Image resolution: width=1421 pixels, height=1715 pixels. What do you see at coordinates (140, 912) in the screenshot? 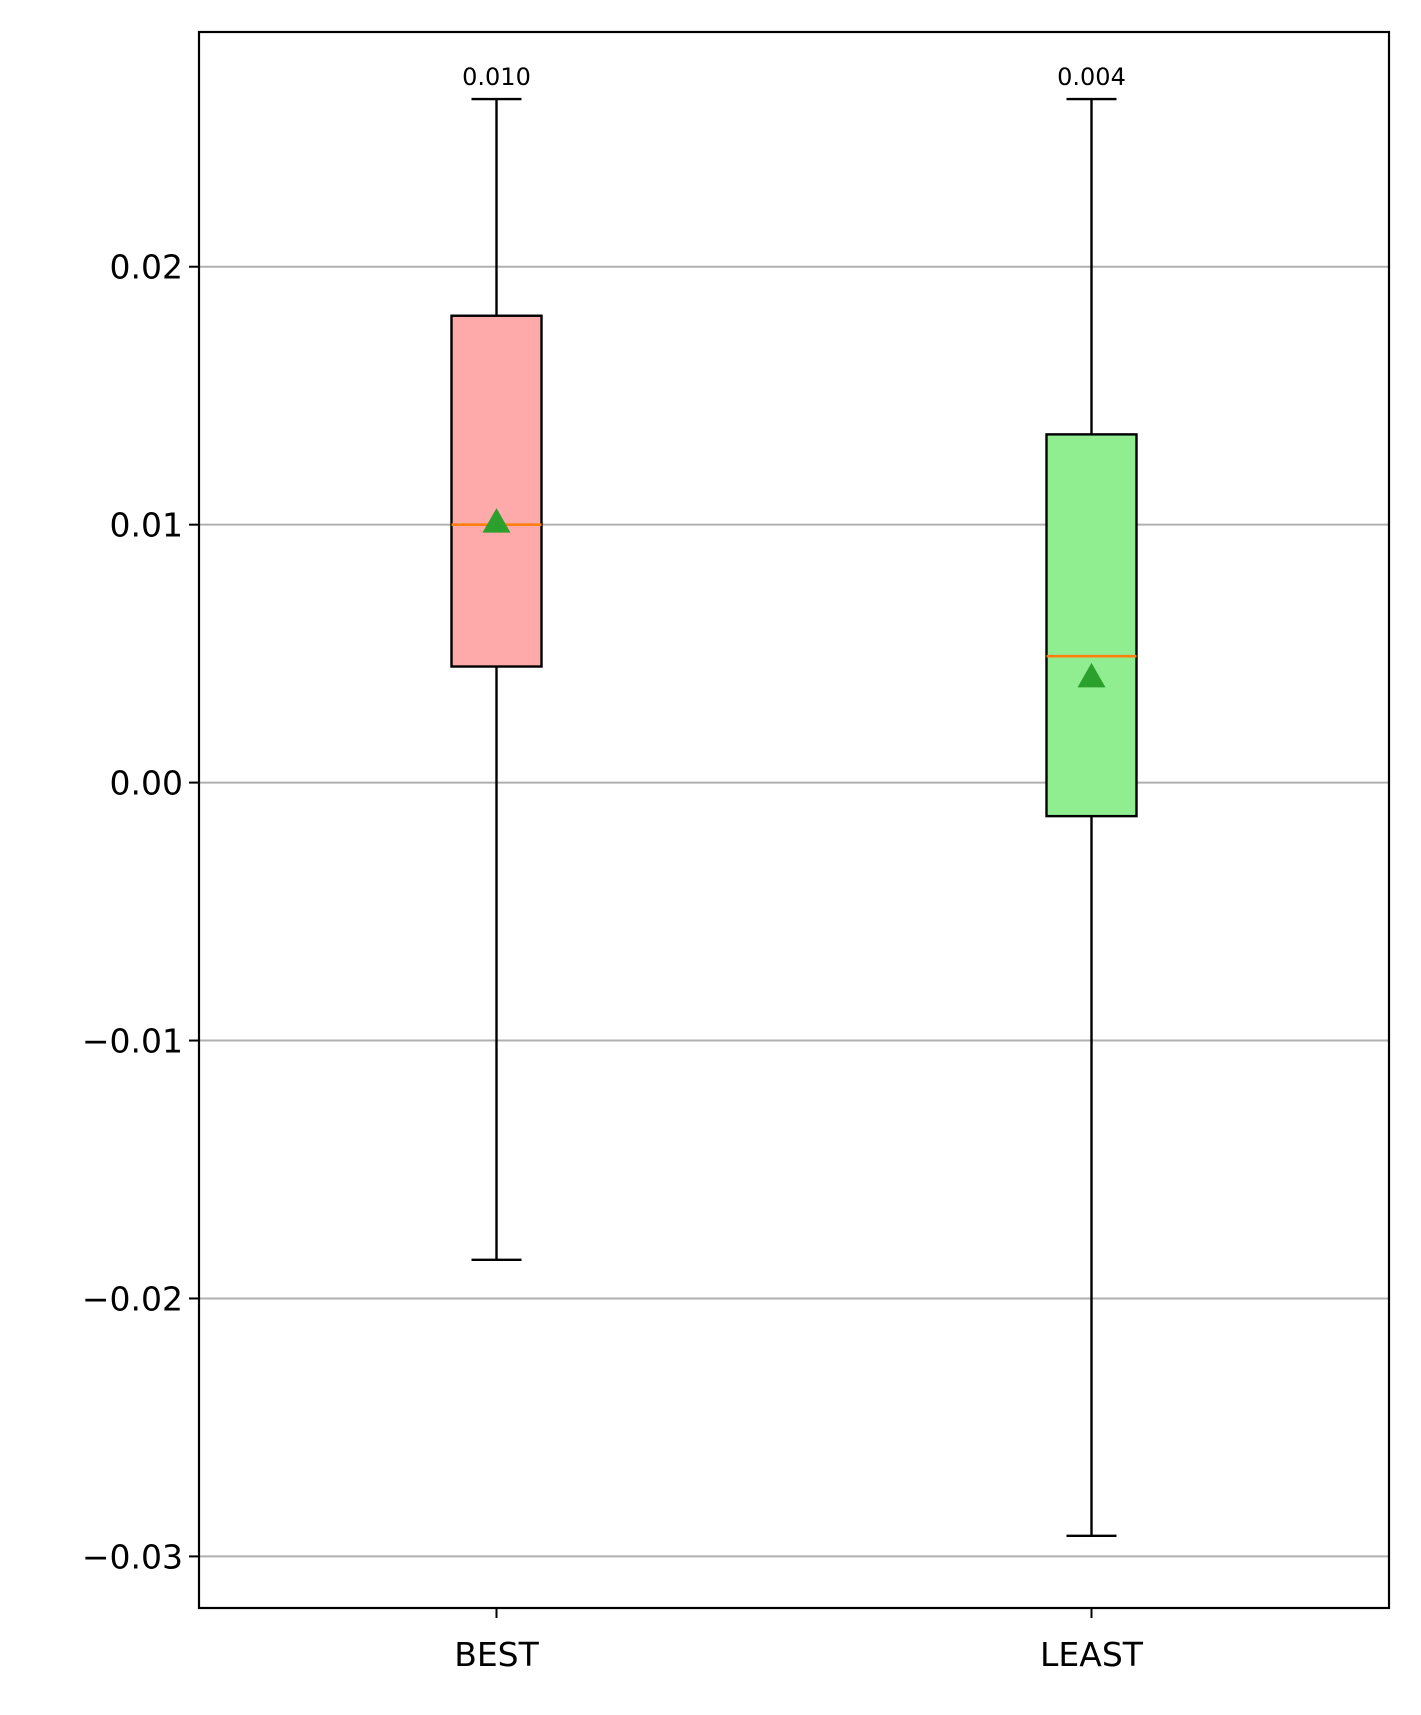
I see `y-axis: −0.03 −0.02 −0.01 0.00 0.01 0.02` at bounding box center [140, 912].